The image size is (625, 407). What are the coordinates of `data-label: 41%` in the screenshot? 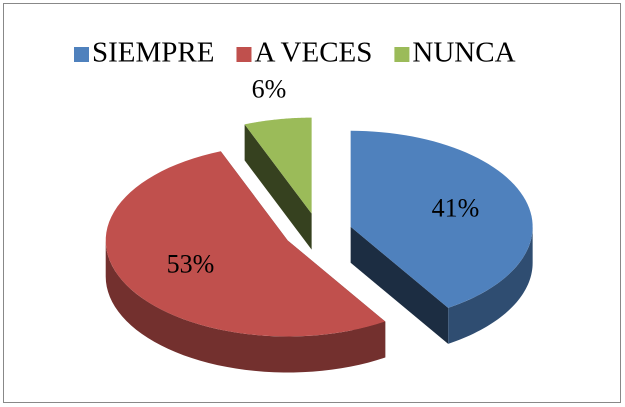 It's located at (456, 208).